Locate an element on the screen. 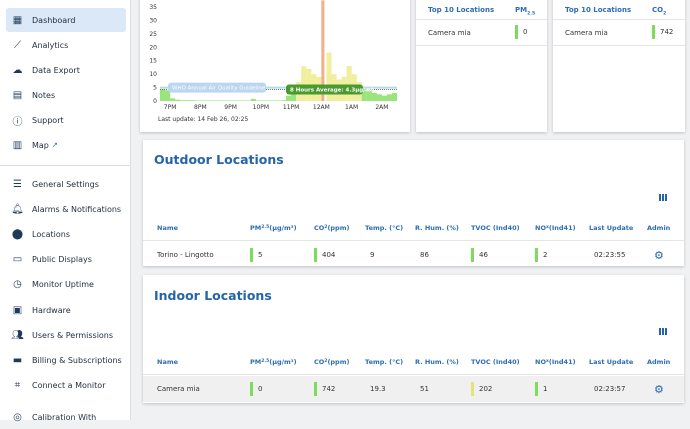 This screenshot has height=429, width=690. cell-tvoc: 202 is located at coordinates (481, 389).